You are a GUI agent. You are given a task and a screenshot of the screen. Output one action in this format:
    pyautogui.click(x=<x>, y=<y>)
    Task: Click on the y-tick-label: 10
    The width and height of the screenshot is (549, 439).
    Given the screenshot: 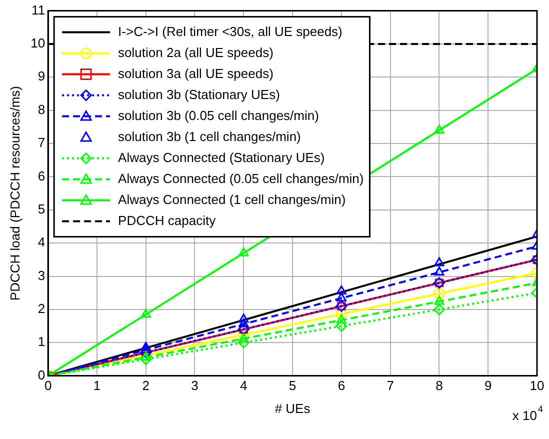 What is the action you would take?
    pyautogui.click(x=38, y=43)
    